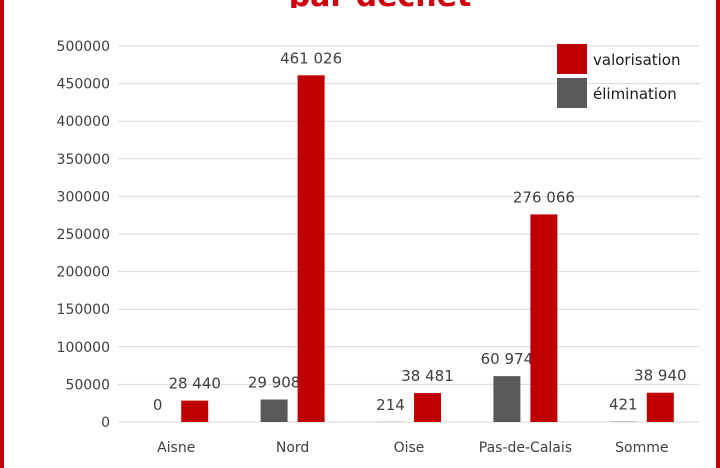 The image size is (720, 468). I want to click on chart-title: par déchet, so click(380, 4).